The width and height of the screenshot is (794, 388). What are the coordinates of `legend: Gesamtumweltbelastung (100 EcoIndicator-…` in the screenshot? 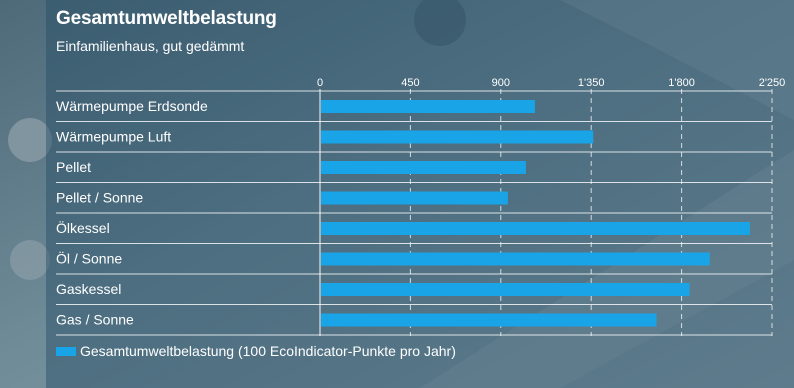 It's located at (256, 351).